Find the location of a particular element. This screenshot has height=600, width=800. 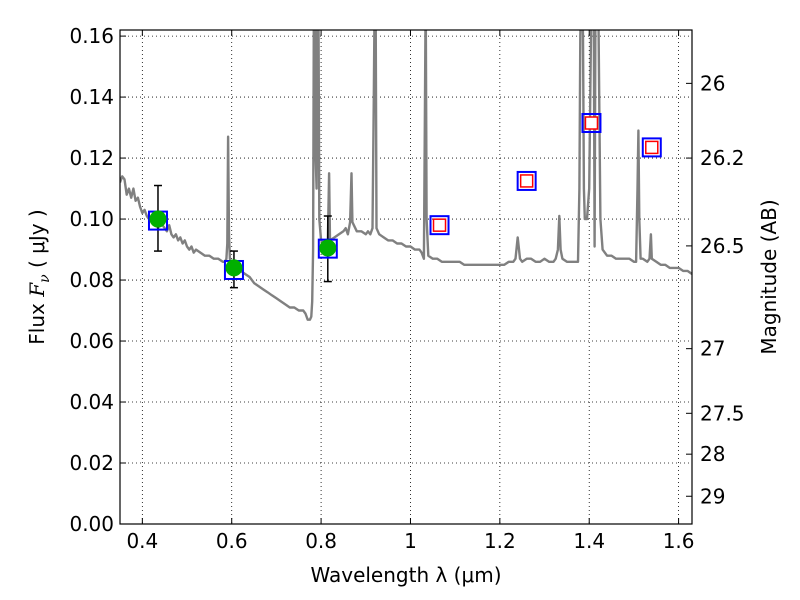

x-tick-label-2: 0.8 is located at coordinates (321, 541).